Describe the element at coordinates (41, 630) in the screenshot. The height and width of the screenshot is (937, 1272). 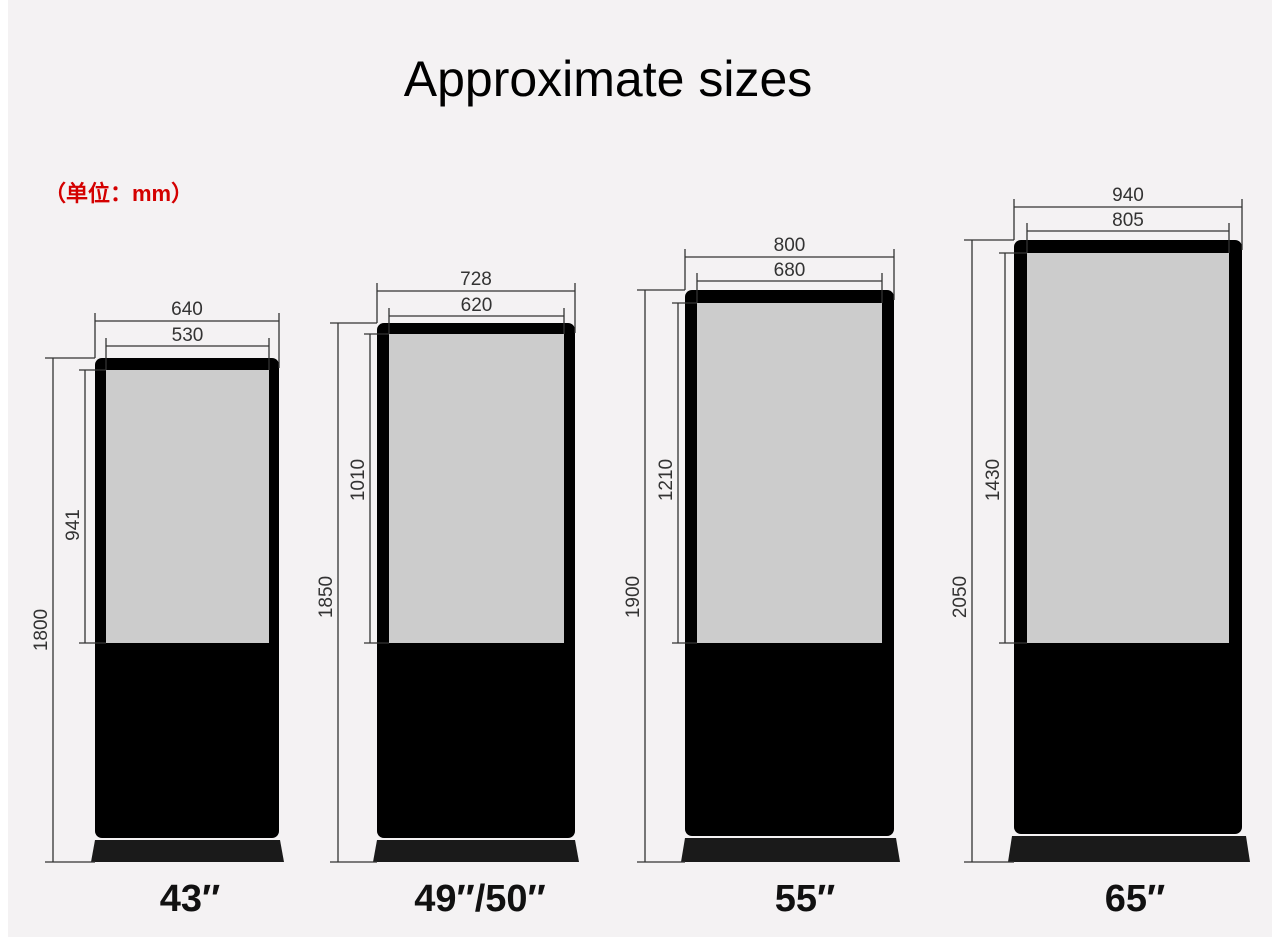
I see `overall-height-label: 1800` at that location.